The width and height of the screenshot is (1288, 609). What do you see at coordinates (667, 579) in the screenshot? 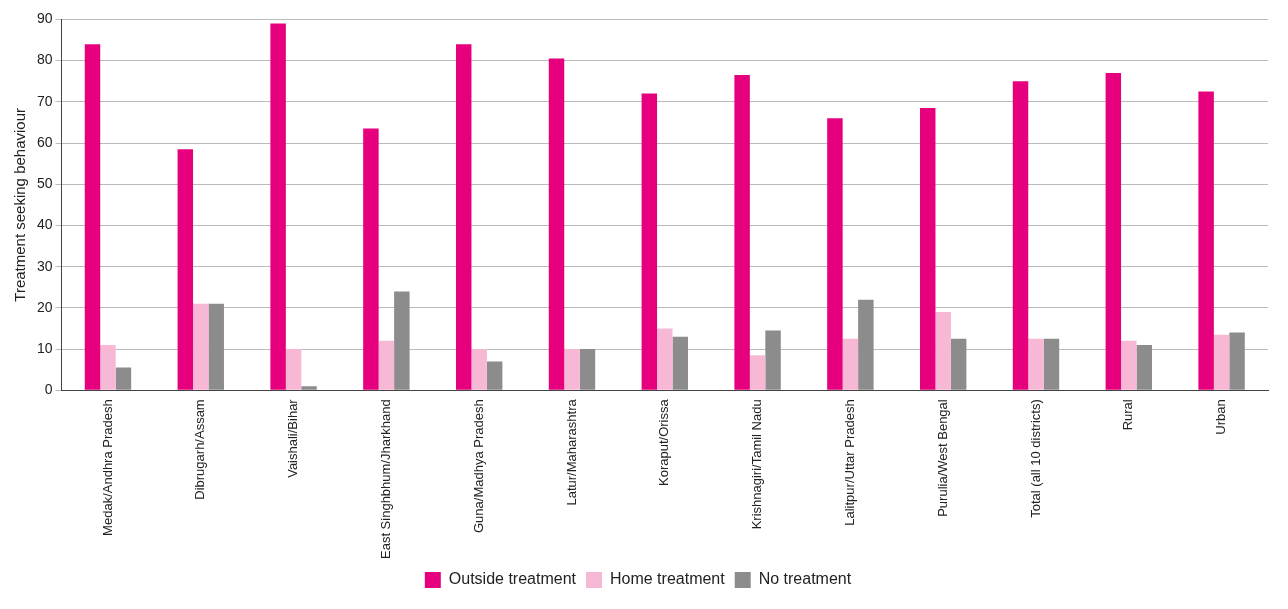
I see `legend-label: Home treatment` at bounding box center [667, 579].